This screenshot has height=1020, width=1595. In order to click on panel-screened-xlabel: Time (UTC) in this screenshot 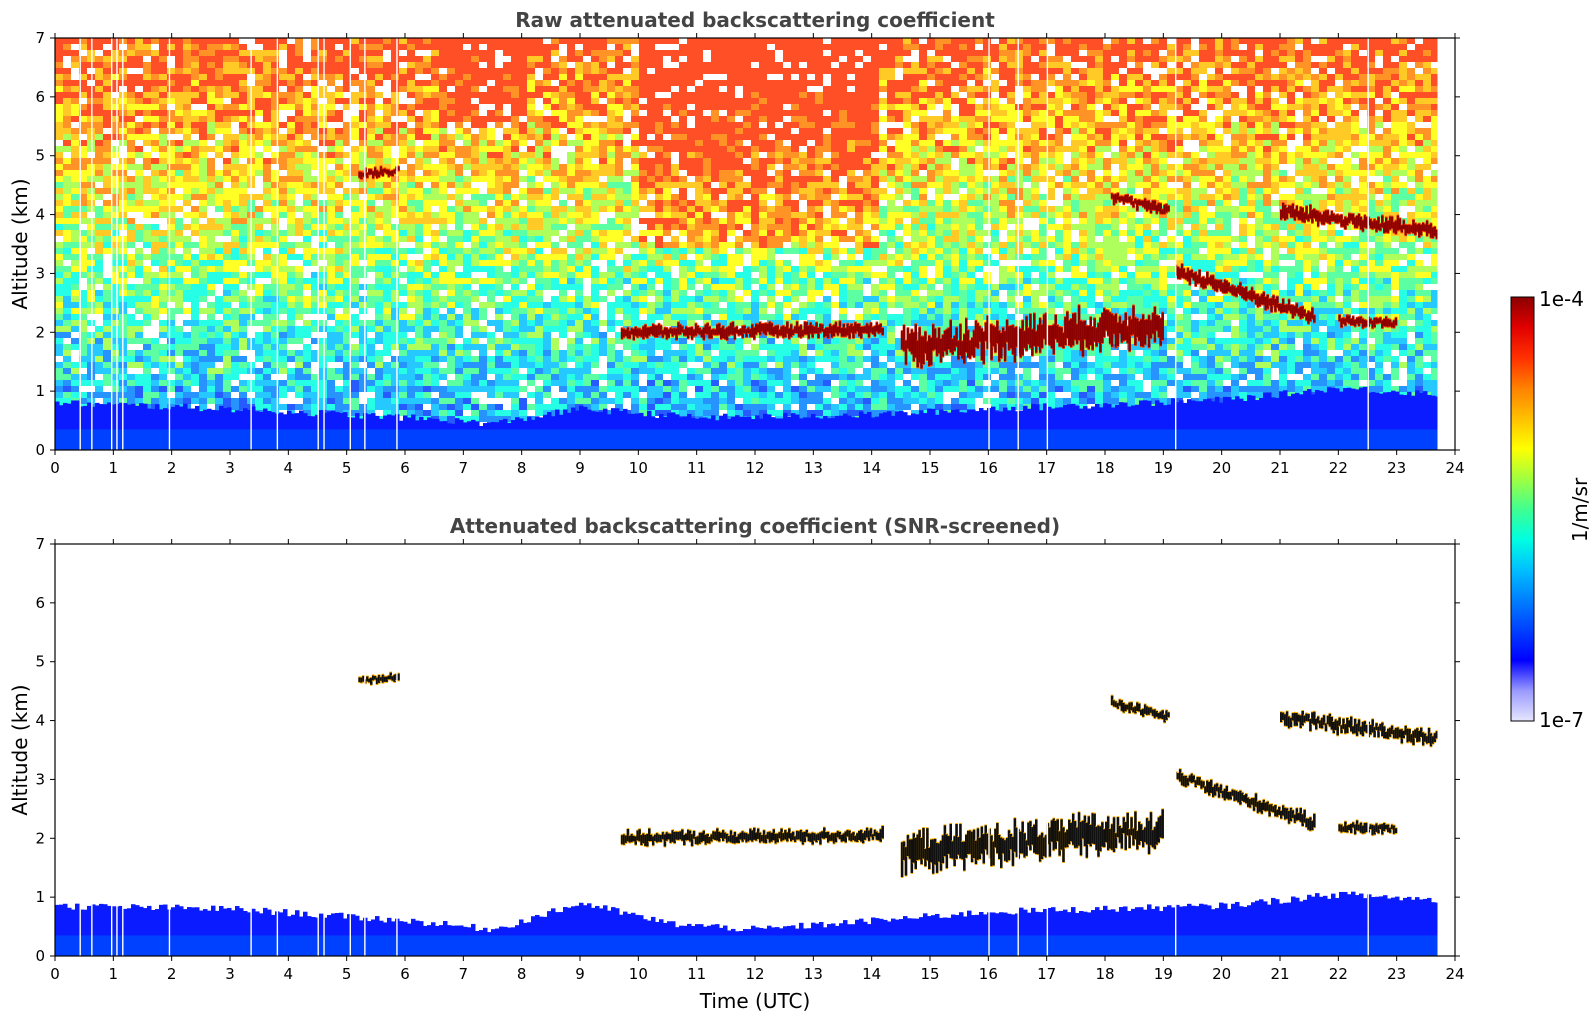, I will do `click(755, 1001)`.